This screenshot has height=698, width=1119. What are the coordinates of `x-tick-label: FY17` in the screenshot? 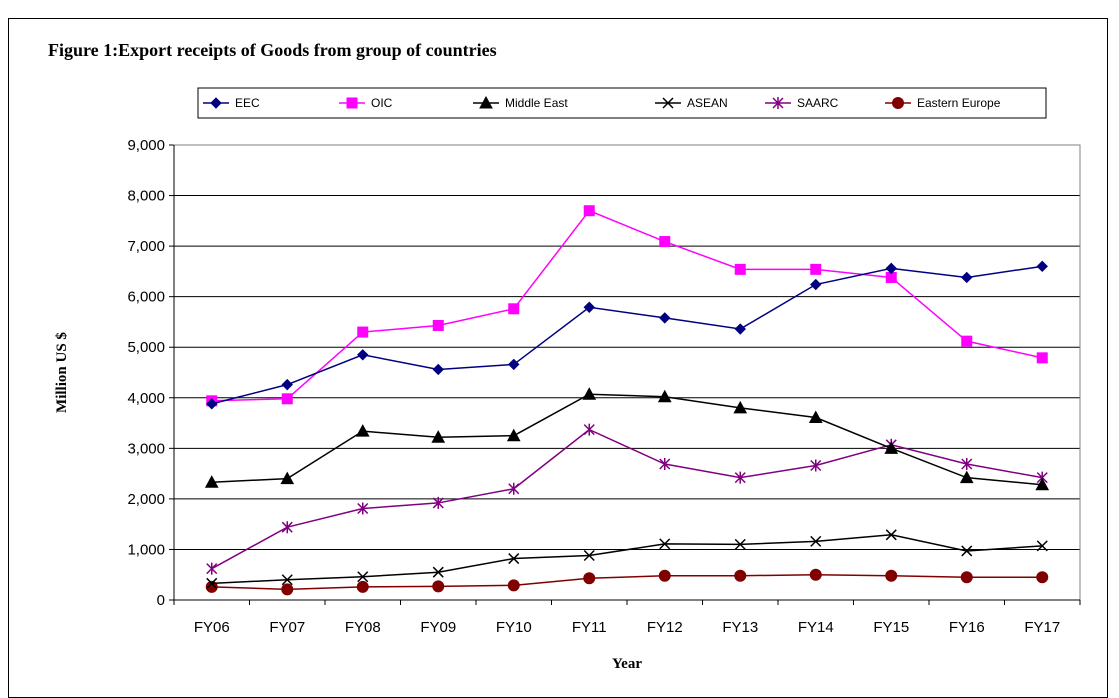 It's located at (1042, 627).